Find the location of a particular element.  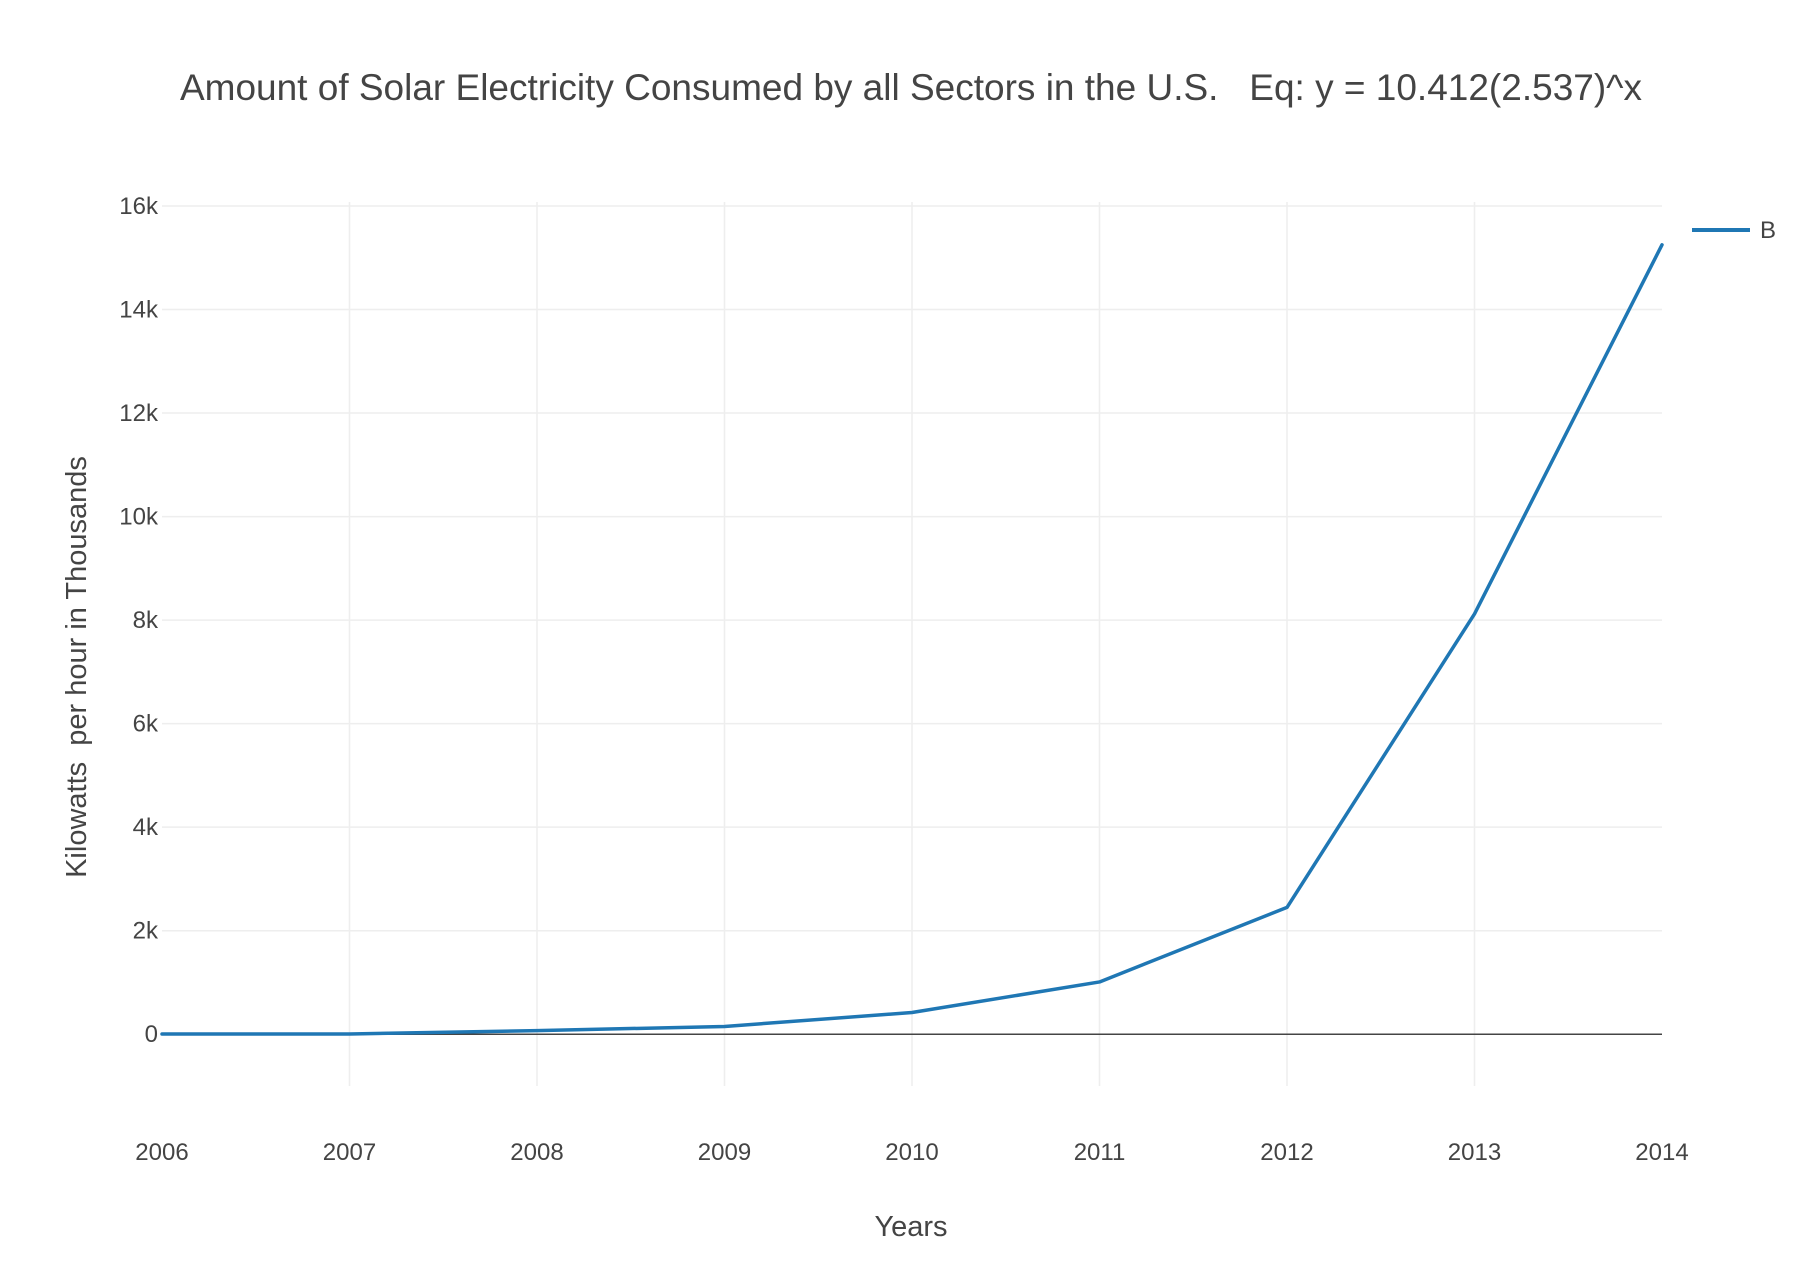

x-tick-label: 2011 is located at coordinates (1100, 1152).